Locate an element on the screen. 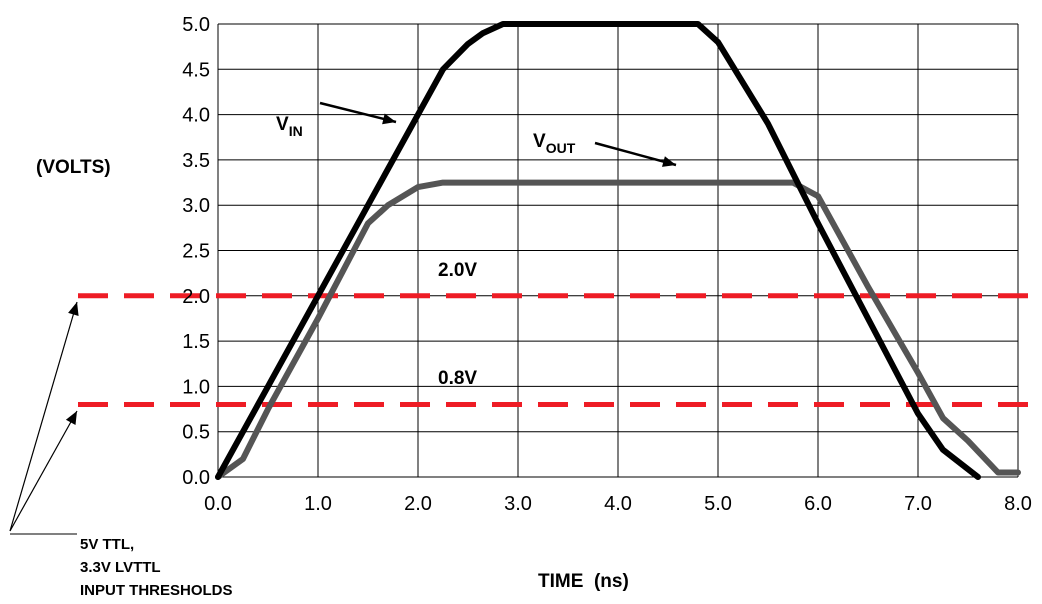 Image resolution: width=1042 pixels, height=604 pixels. x-tick-label: 1.0 is located at coordinates (318, 504).